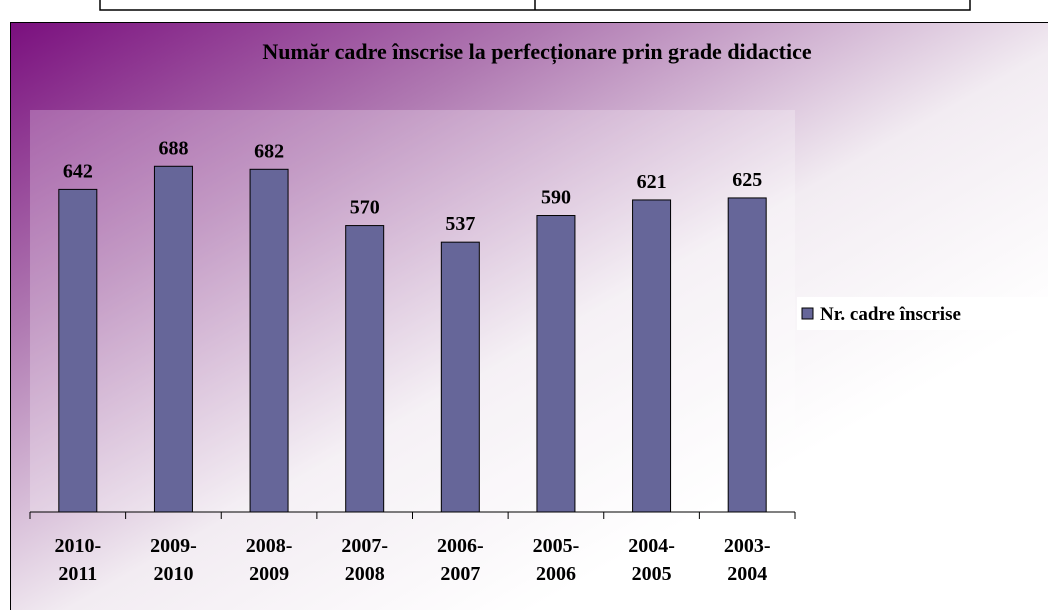 The width and height of the screenshot is (1048, 610). I want to click on data-label: 642, so click(78, 171).